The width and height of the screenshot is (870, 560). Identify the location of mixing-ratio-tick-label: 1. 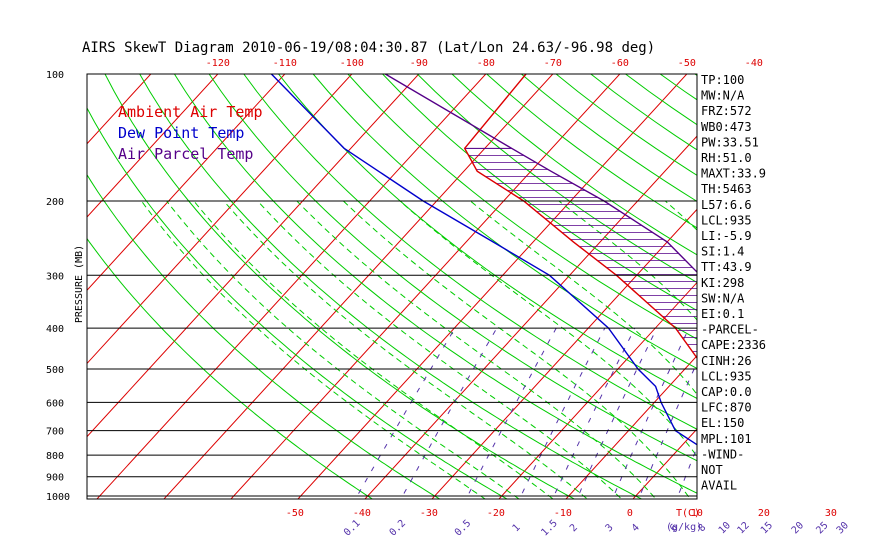
(517, 528).